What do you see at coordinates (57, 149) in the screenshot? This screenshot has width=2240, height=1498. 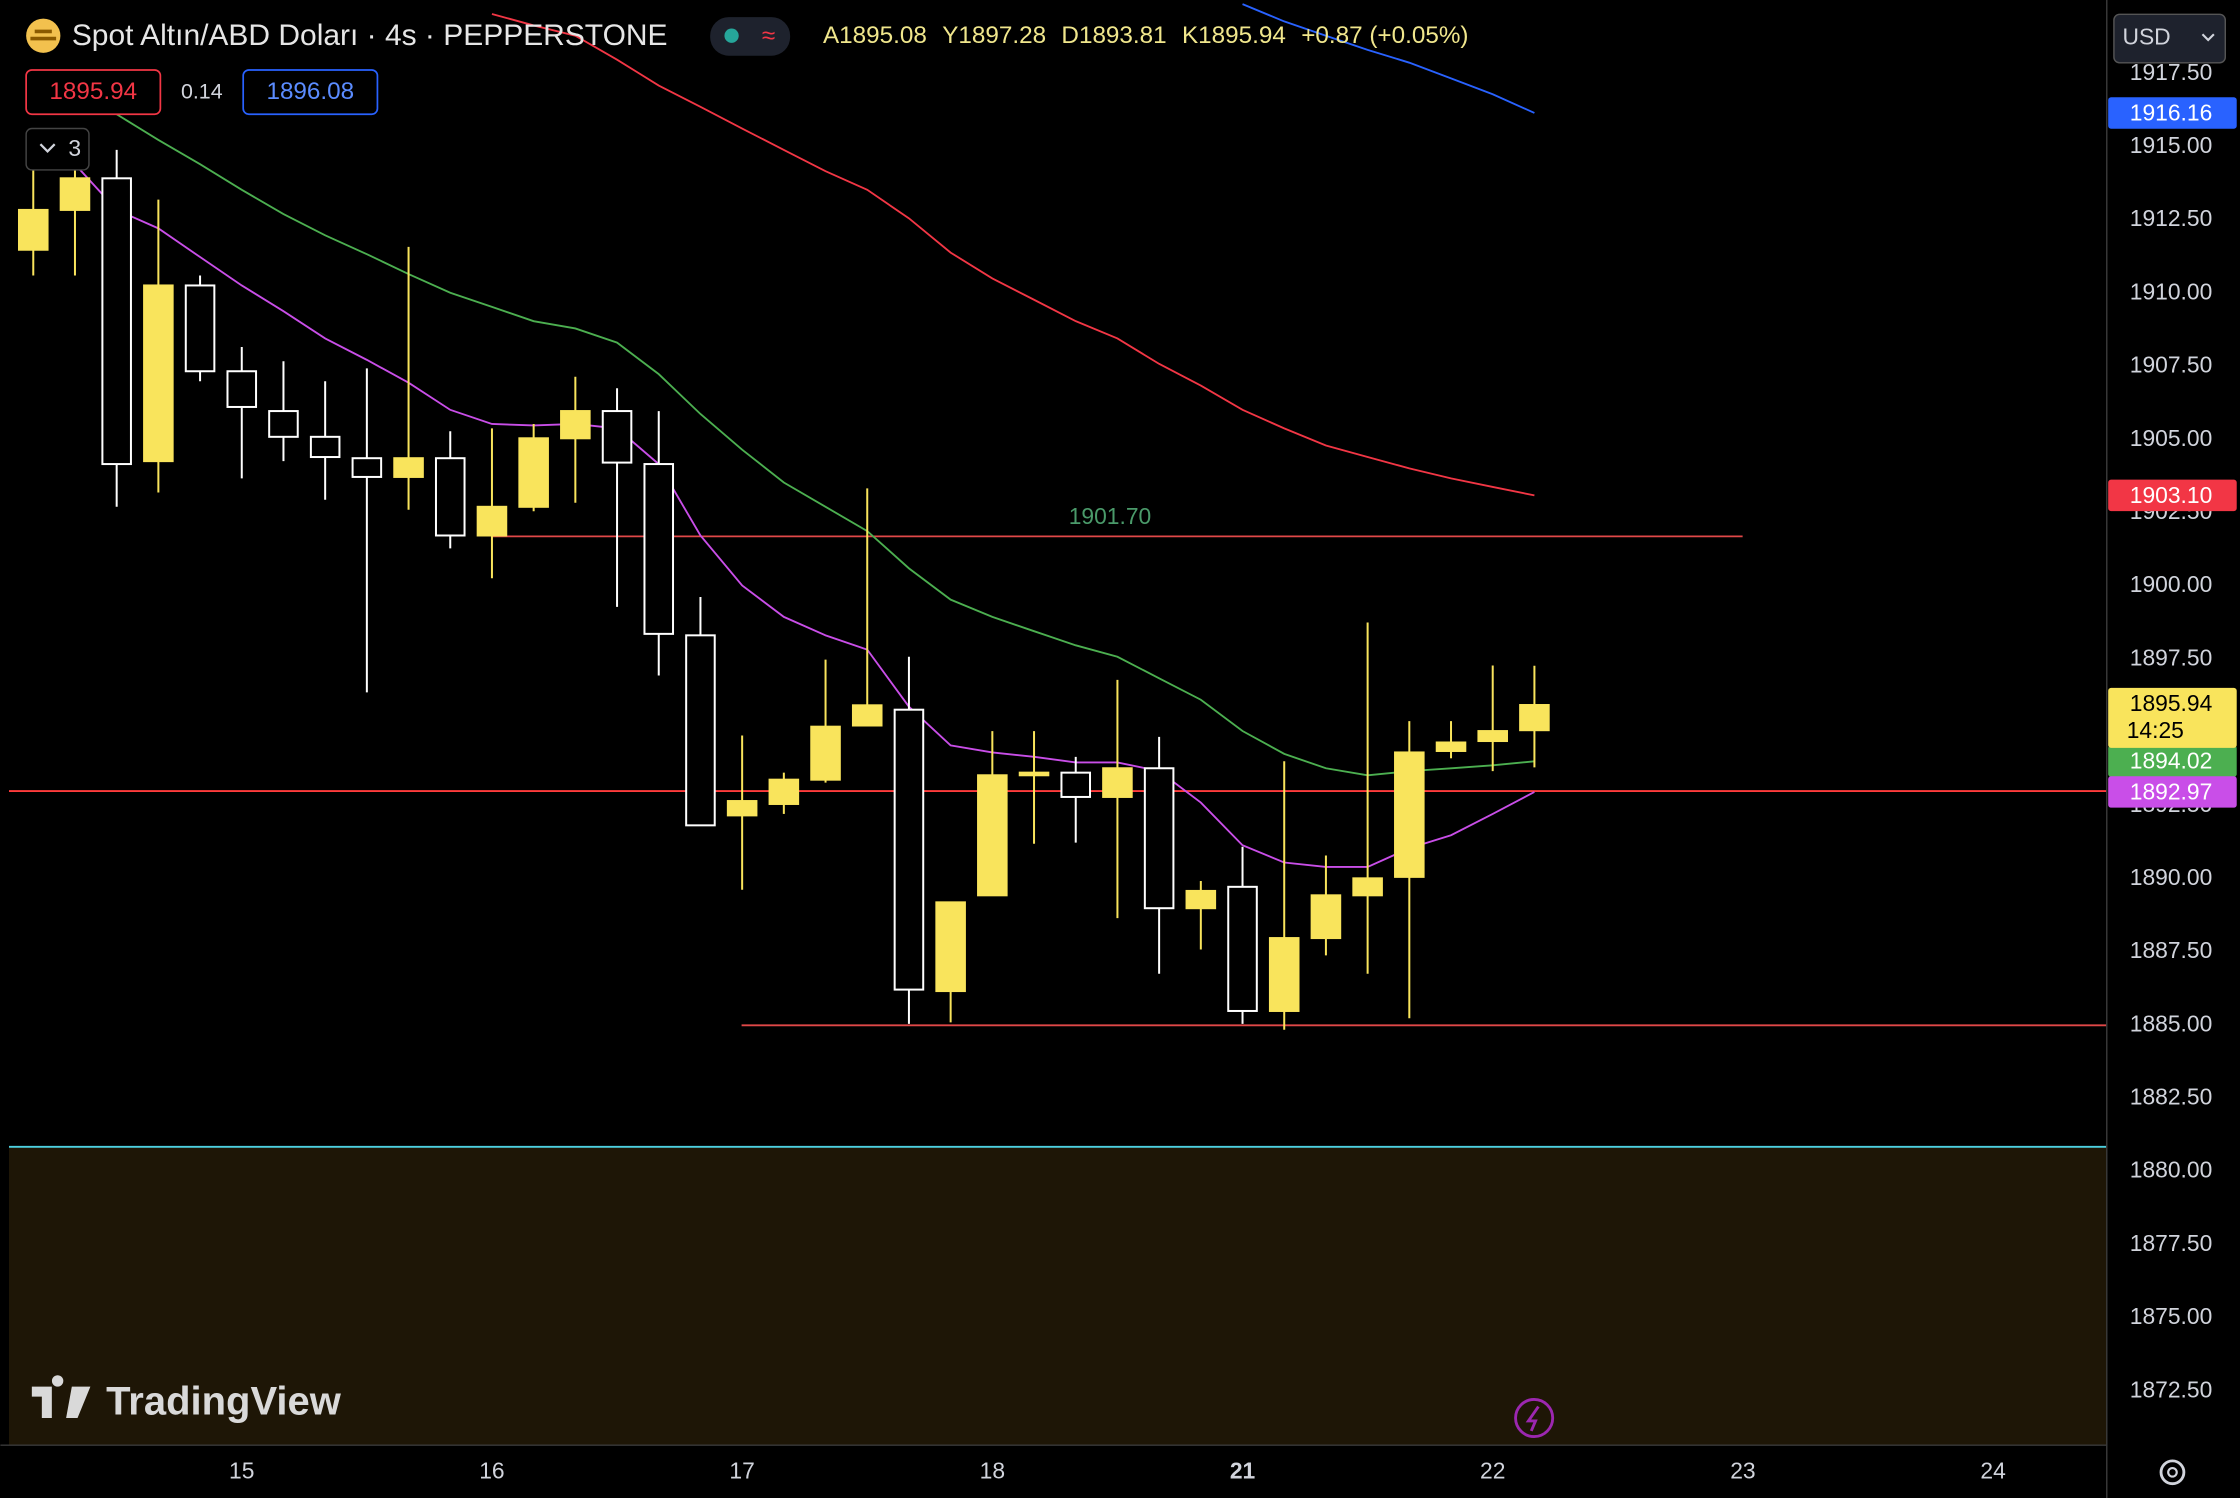 I see `indicator-toggle` at bounding box center [57, 149].